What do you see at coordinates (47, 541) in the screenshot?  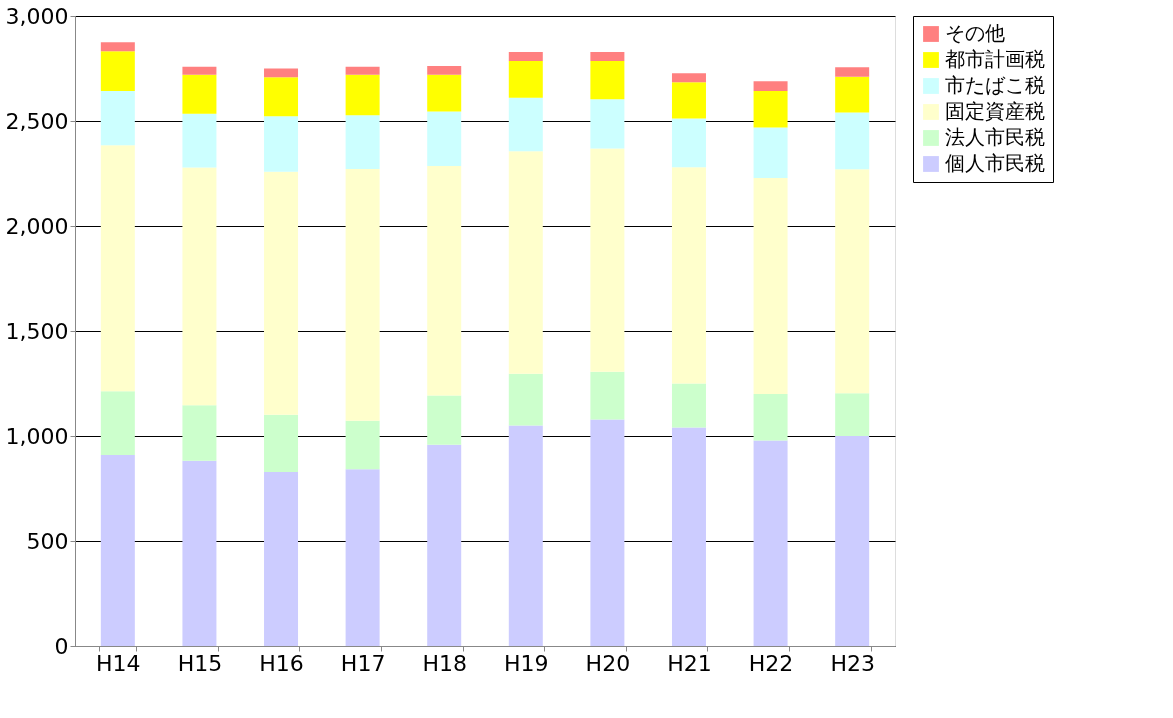 I see `y-tick-label: 500` at bounding box center [47, 541].